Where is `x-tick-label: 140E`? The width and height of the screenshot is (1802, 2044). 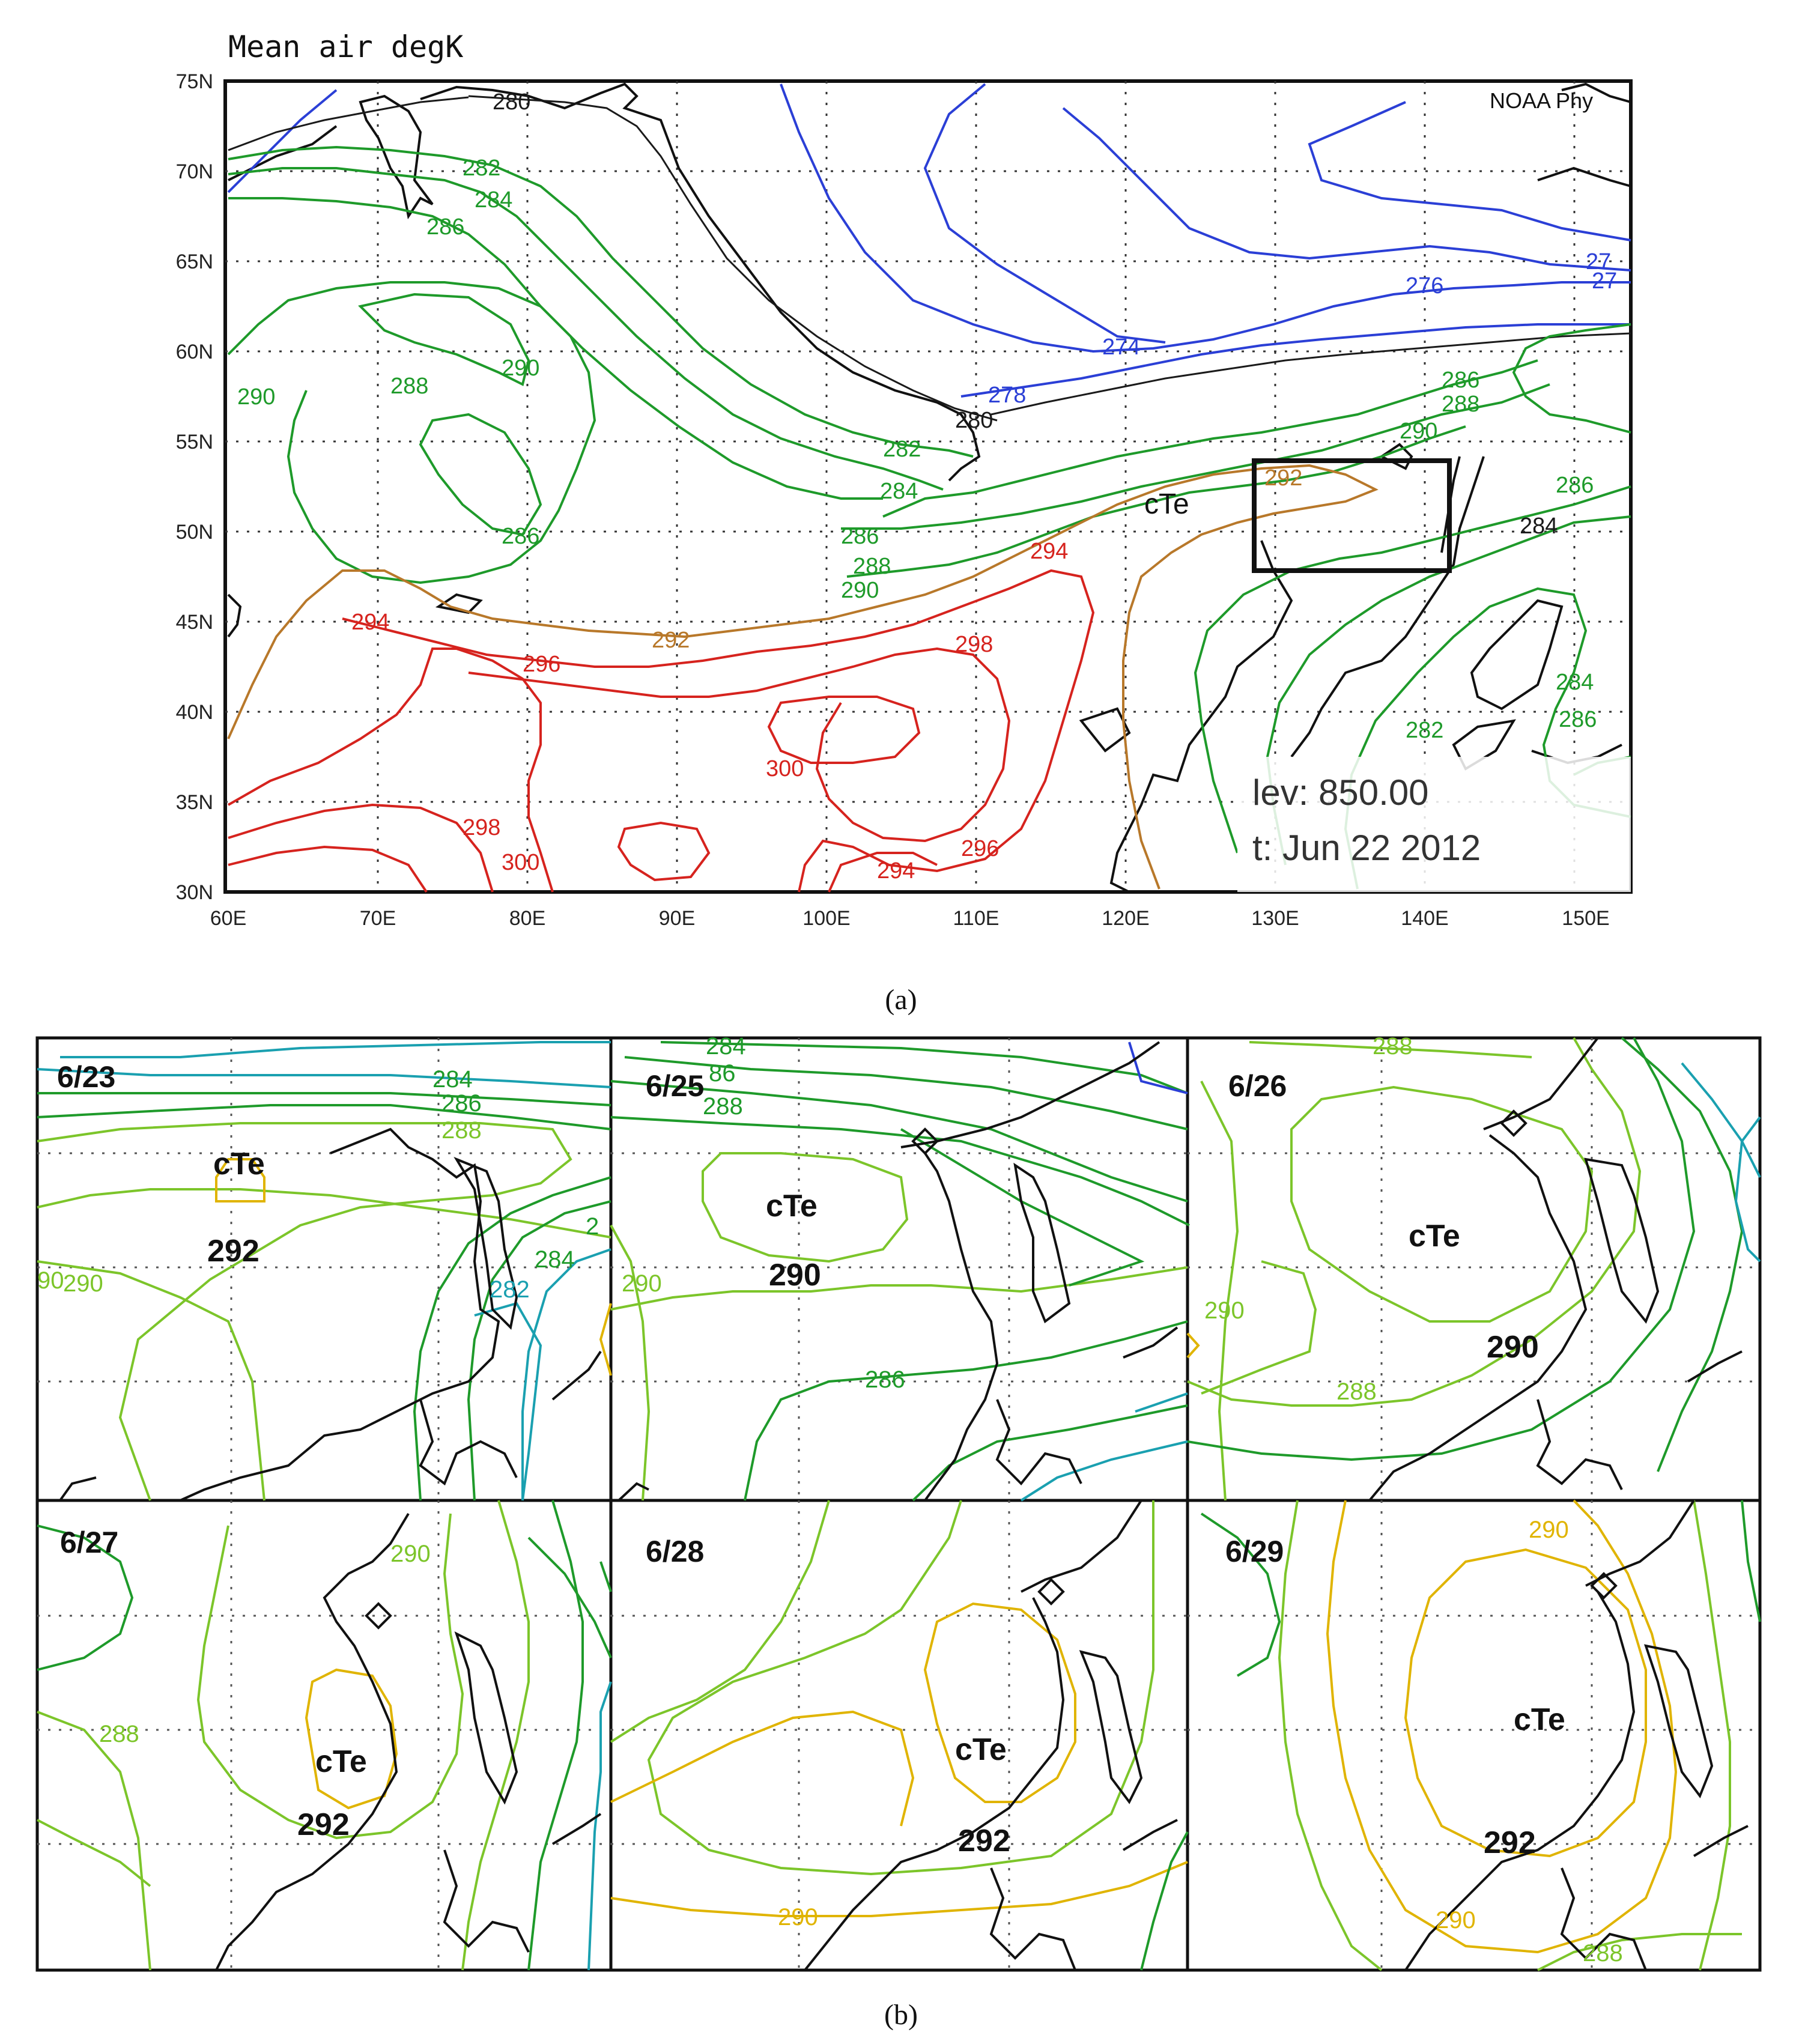 x-tick-label: 140E is located at coordinates (1424, 919).